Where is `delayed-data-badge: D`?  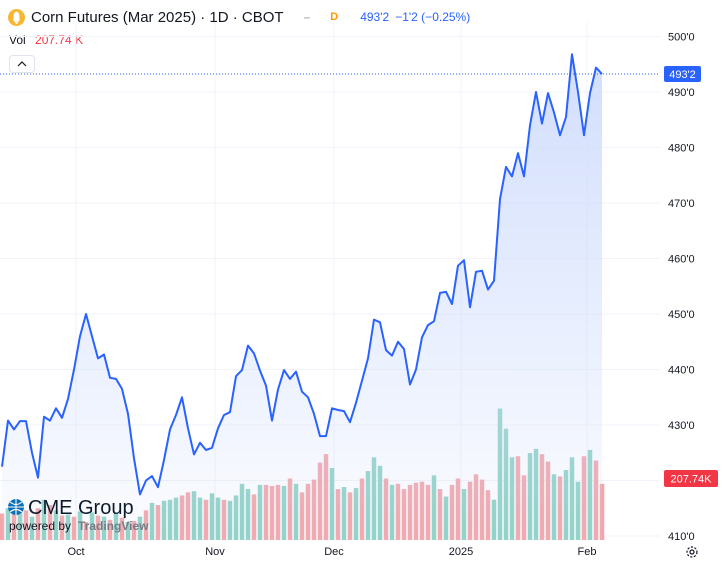
delayed-data-badge: D is located at coordinates (334, 17).